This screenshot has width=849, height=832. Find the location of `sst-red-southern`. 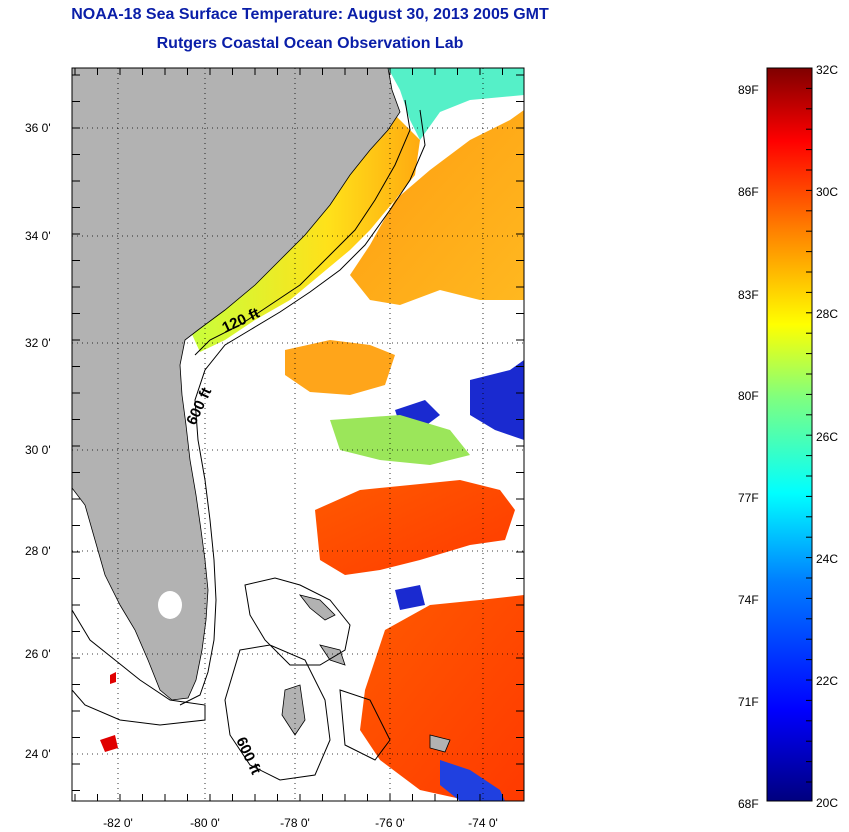

sst-red-southern is located at coordinates (442, 698).